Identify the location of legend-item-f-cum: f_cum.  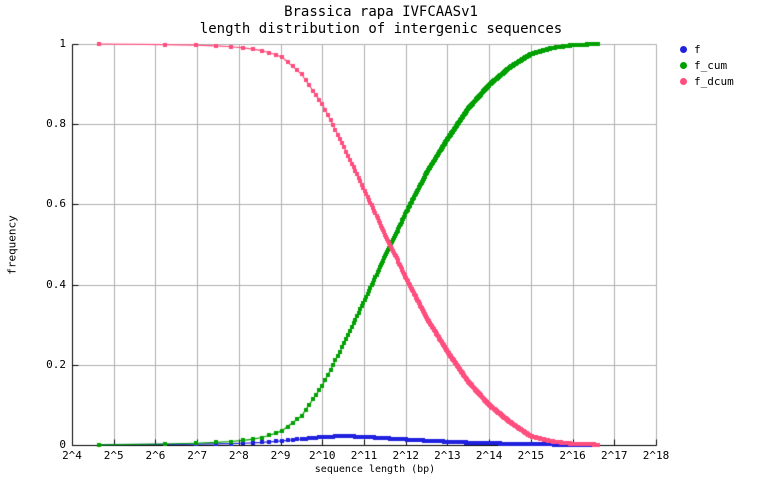
(707, 65).